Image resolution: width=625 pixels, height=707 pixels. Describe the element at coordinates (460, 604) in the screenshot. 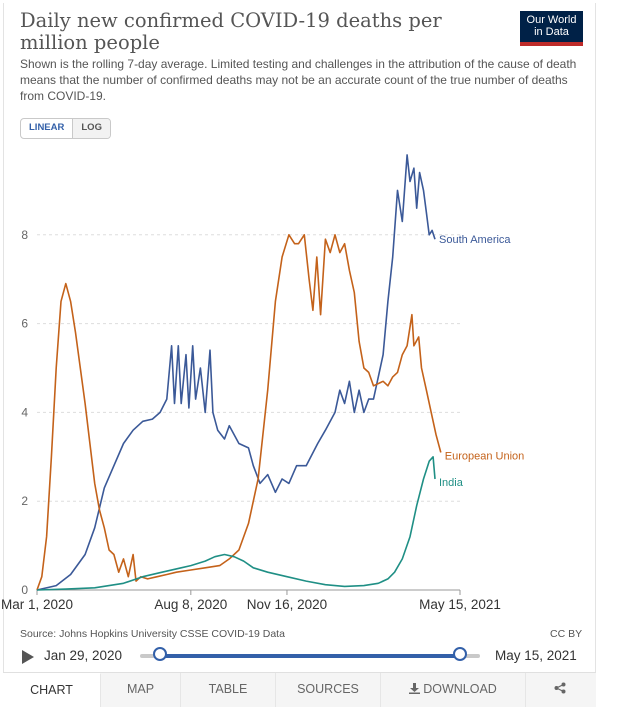

I see `x-tick-label: May 15, 2021` at that location.